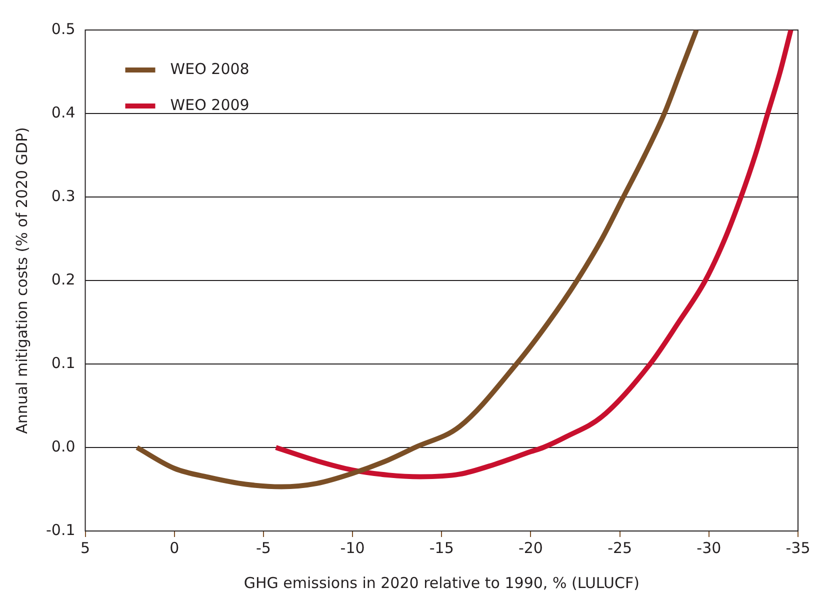 The width and height of the screenshot is (814, 607). Describe the element at coordinates (798, 547) in the screenshot. I see `x-tick-label: -35` at that location.